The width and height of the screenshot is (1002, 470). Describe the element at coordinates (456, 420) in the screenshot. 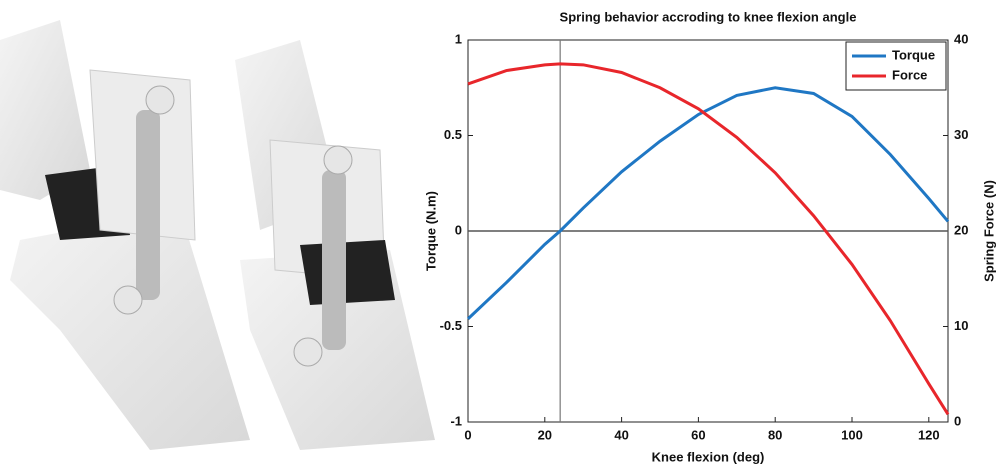

I see `y-tick-label: -1` at that location.